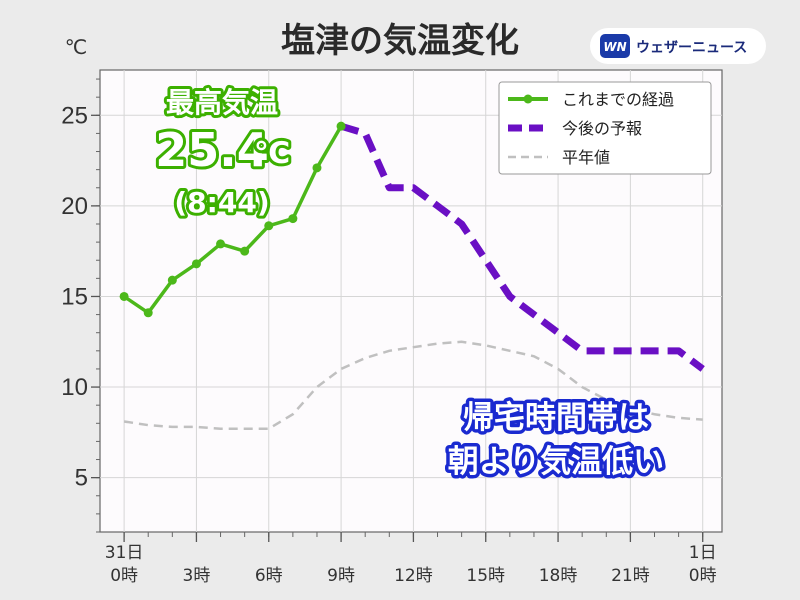 The width and height of the screenshot is (800, 600). What do you see at coordinates (222, 102) in the screenshot?
I see `max-temp-heading: 最高気温` at bounding box center [222, 102].